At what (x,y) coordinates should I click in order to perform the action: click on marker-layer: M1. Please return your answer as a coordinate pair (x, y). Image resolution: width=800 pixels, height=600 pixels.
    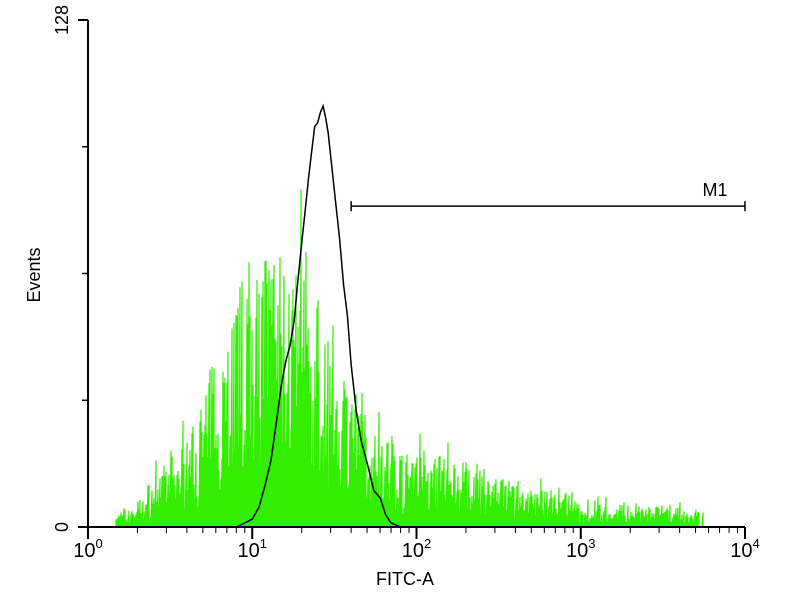
    Looking at the image, I should click on (548, 196).